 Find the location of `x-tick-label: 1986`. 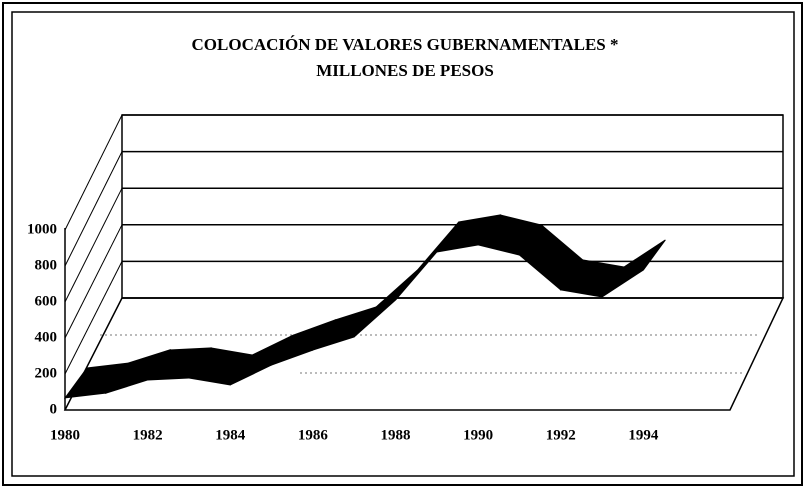

x-tick-label: 1986 is located at coordinates (313, 435).